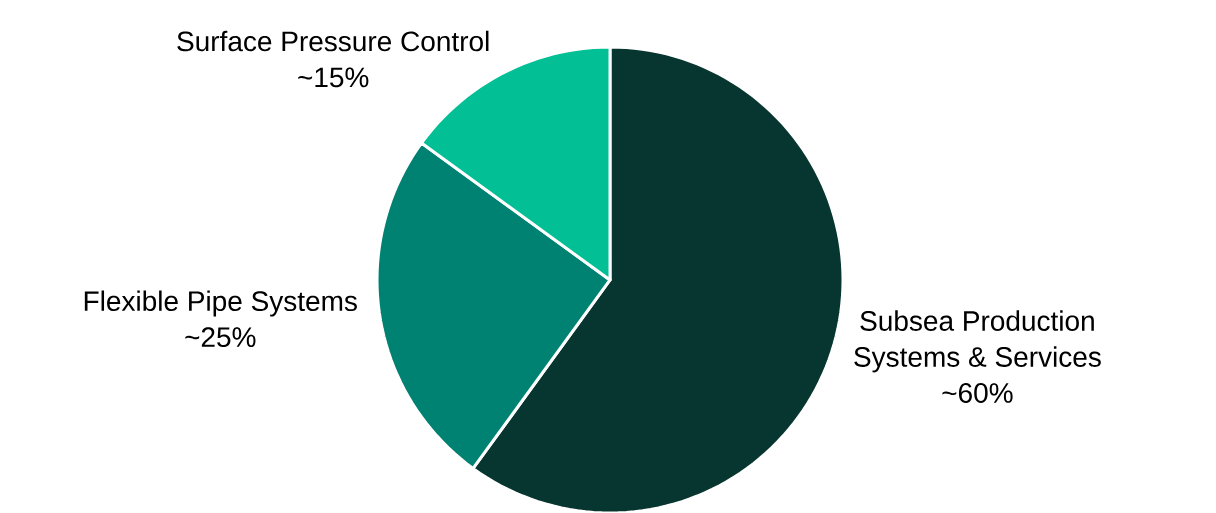 The height and width of the screenshot is (513, 1216). What do you see at coordinates (333, 41) in the screenshot?
I see `slice-label: Surface Pressure Control` at bounding box center [333, 41].